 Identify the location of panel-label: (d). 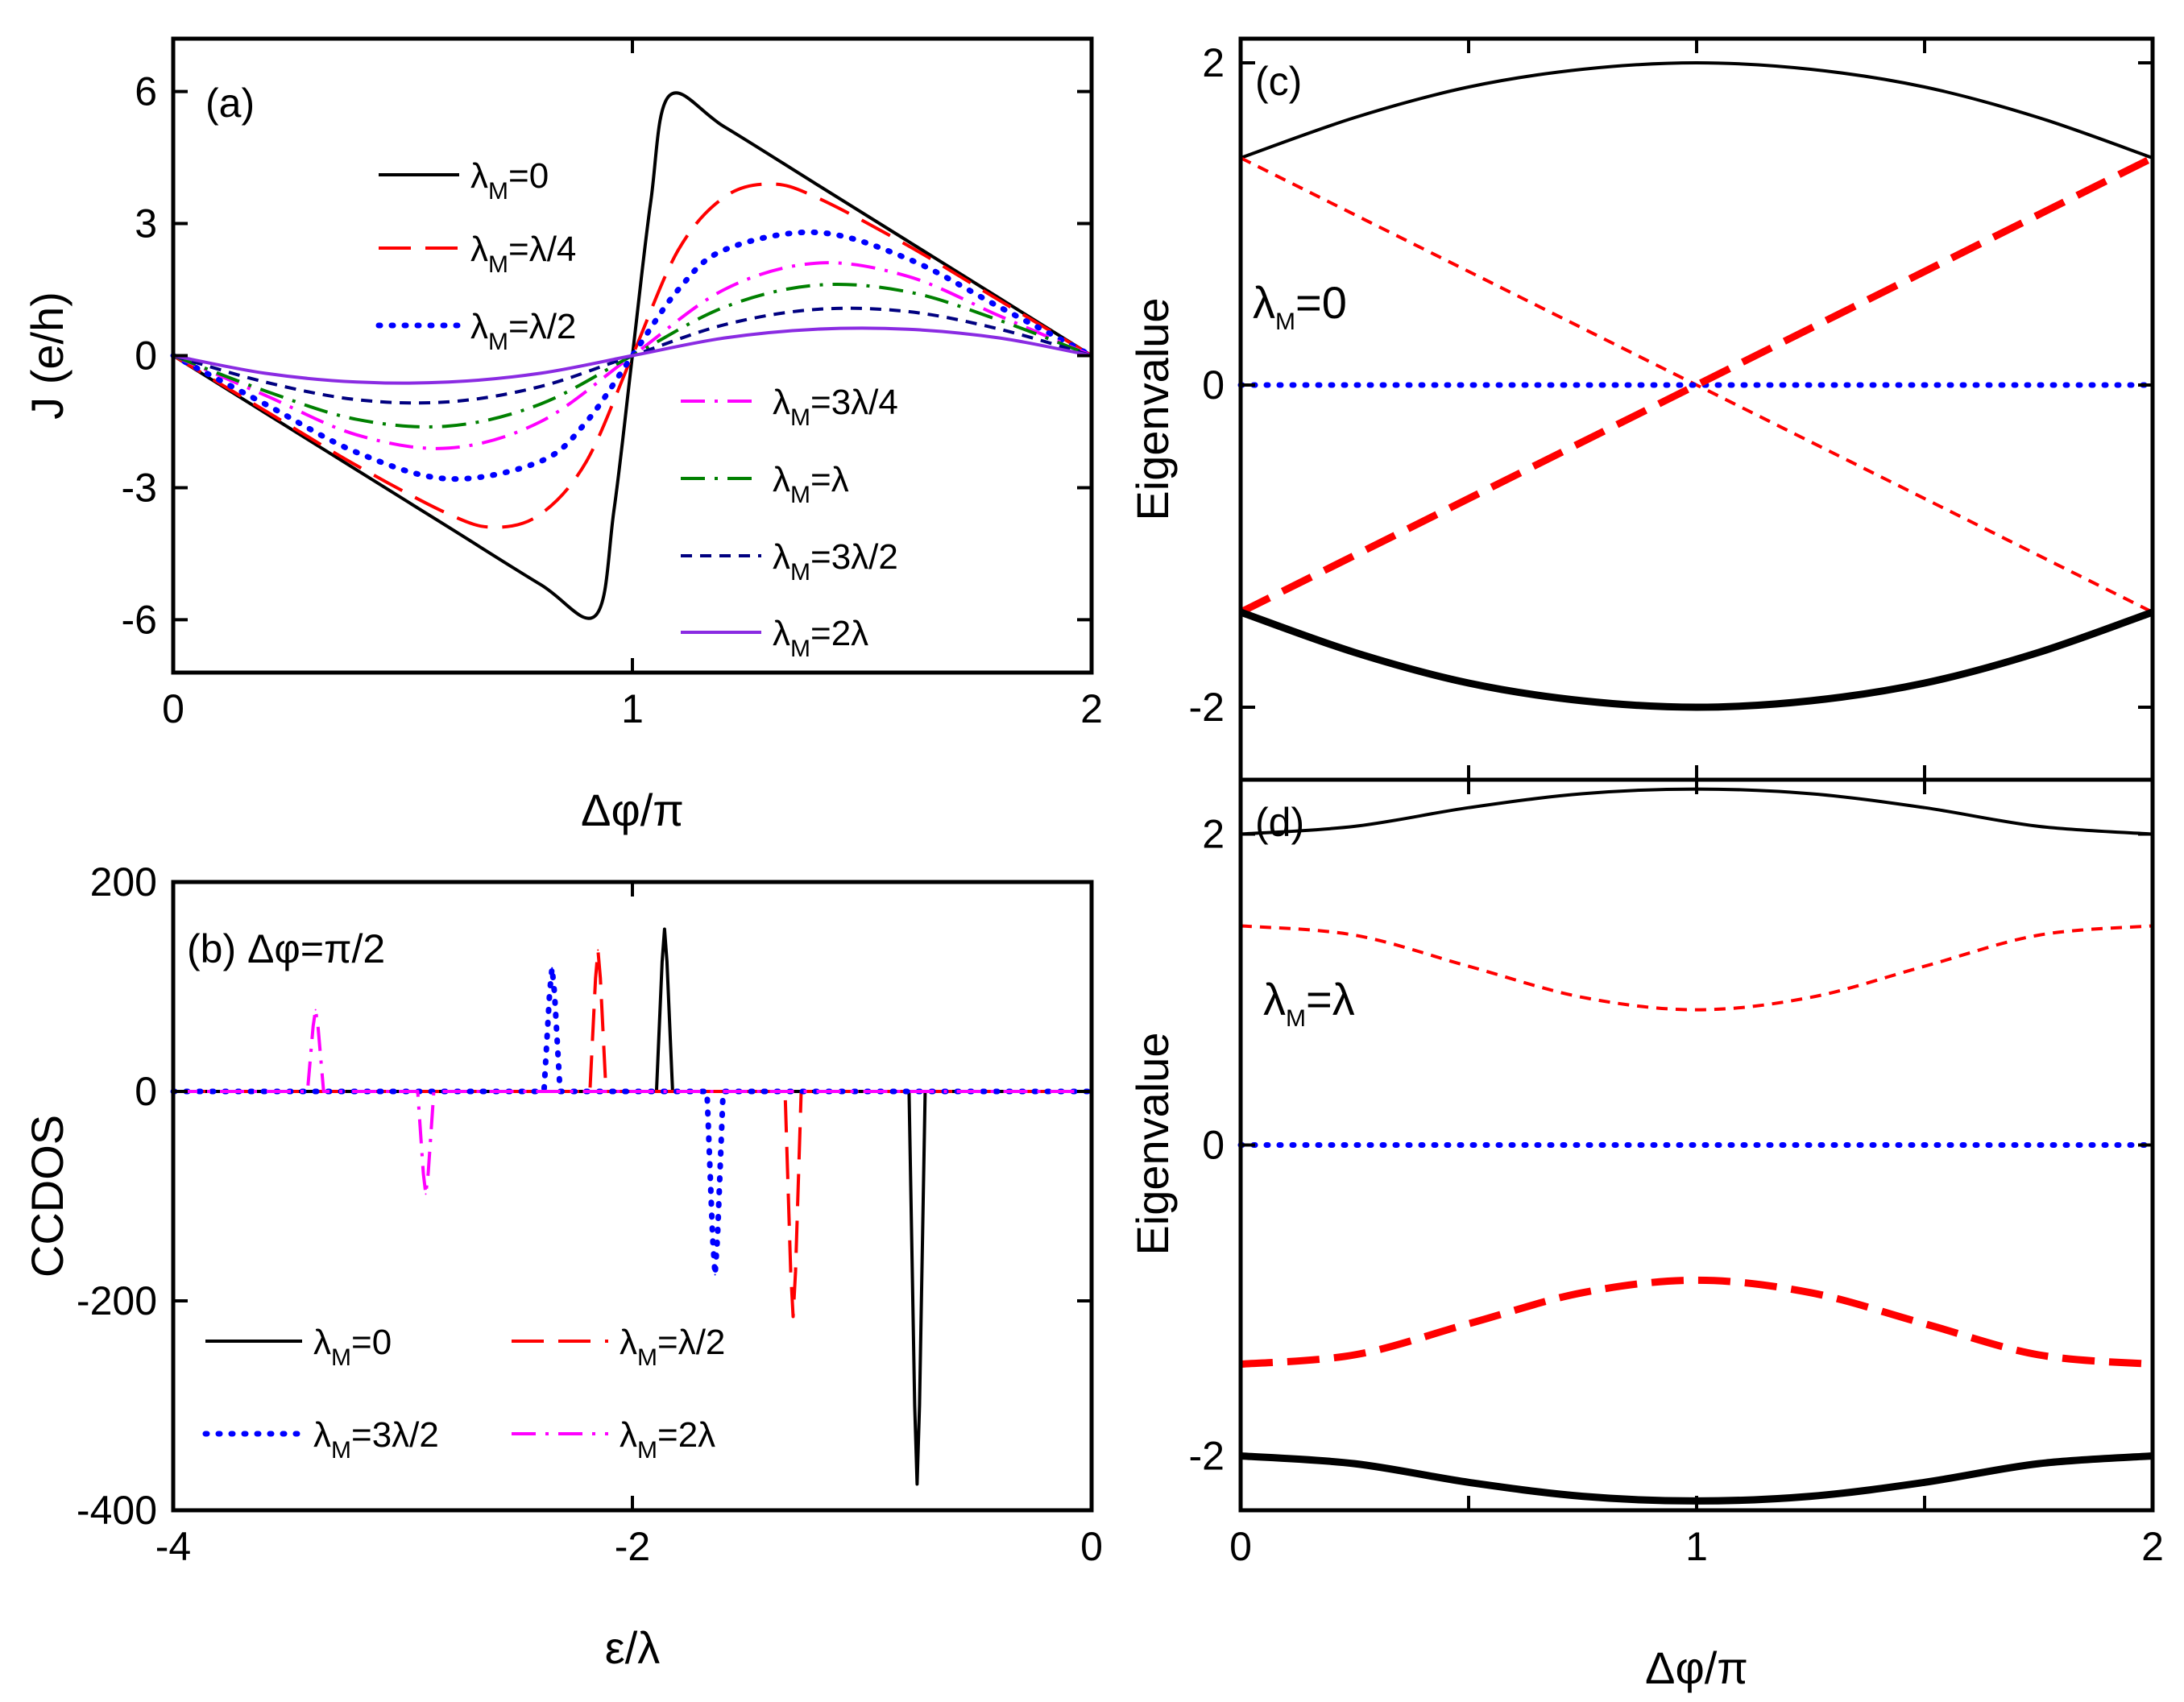
(1280, 822).